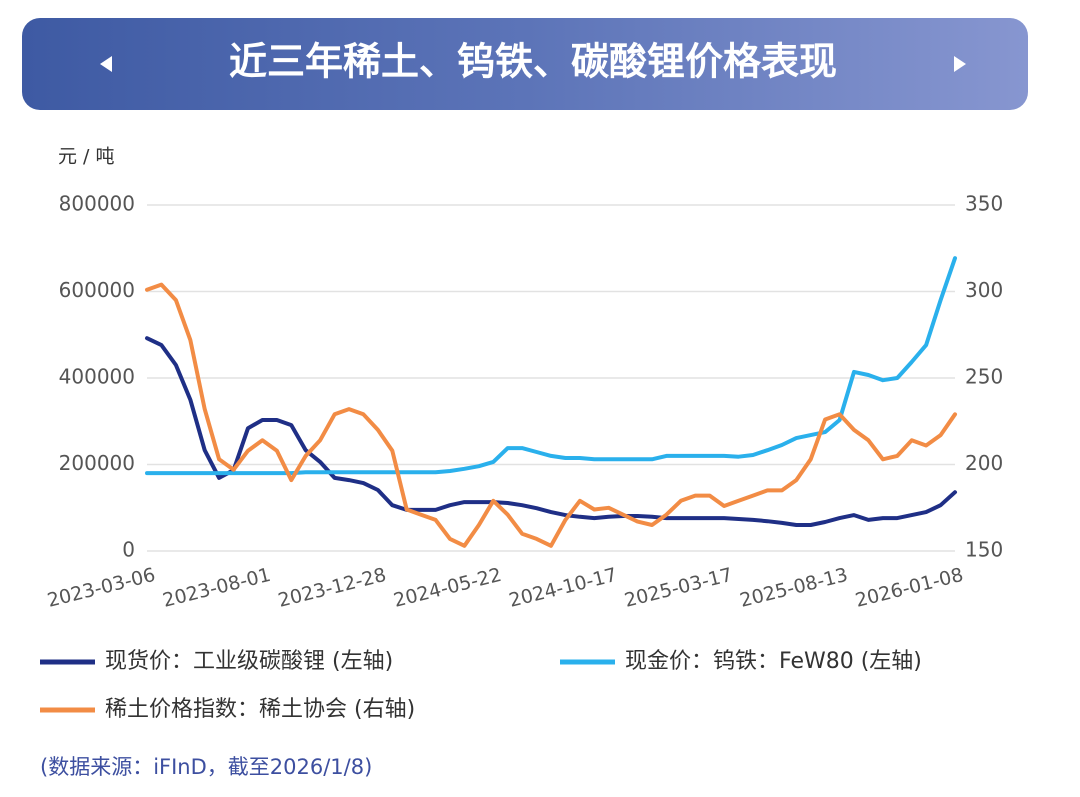 The width and height of the screenshot is (1080, 797). Describe the element at coordinates (217, 588) in the screenshot. I see `x-tick-label: 2023-08-01` at that location.